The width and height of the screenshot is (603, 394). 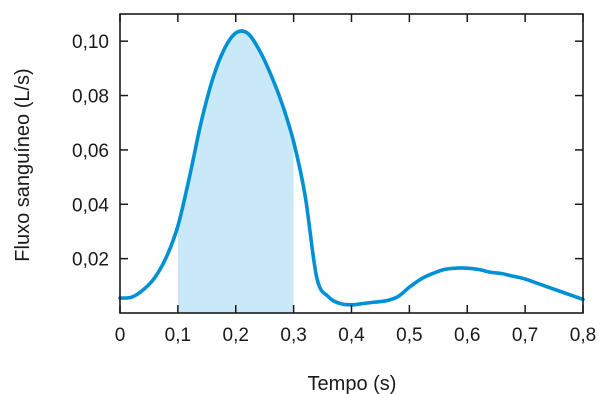 I want to click on y-tick-label-1: 0,04, so click(x=90, y=205).